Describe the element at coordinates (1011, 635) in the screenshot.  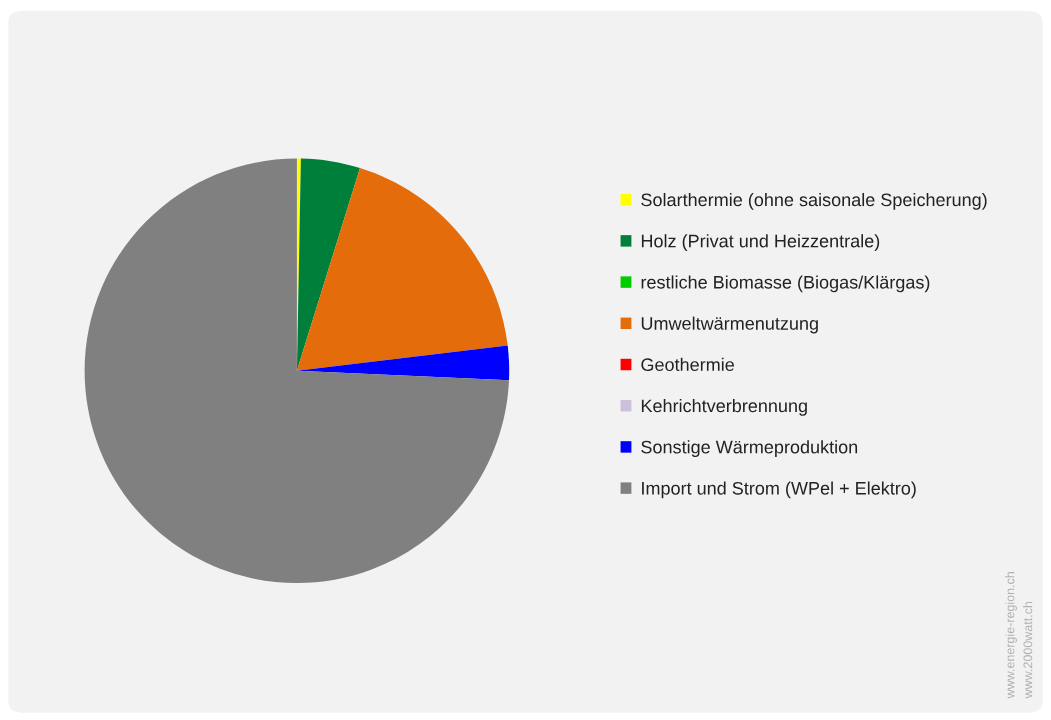
I see `text: www.energie-region.ch` at that location.